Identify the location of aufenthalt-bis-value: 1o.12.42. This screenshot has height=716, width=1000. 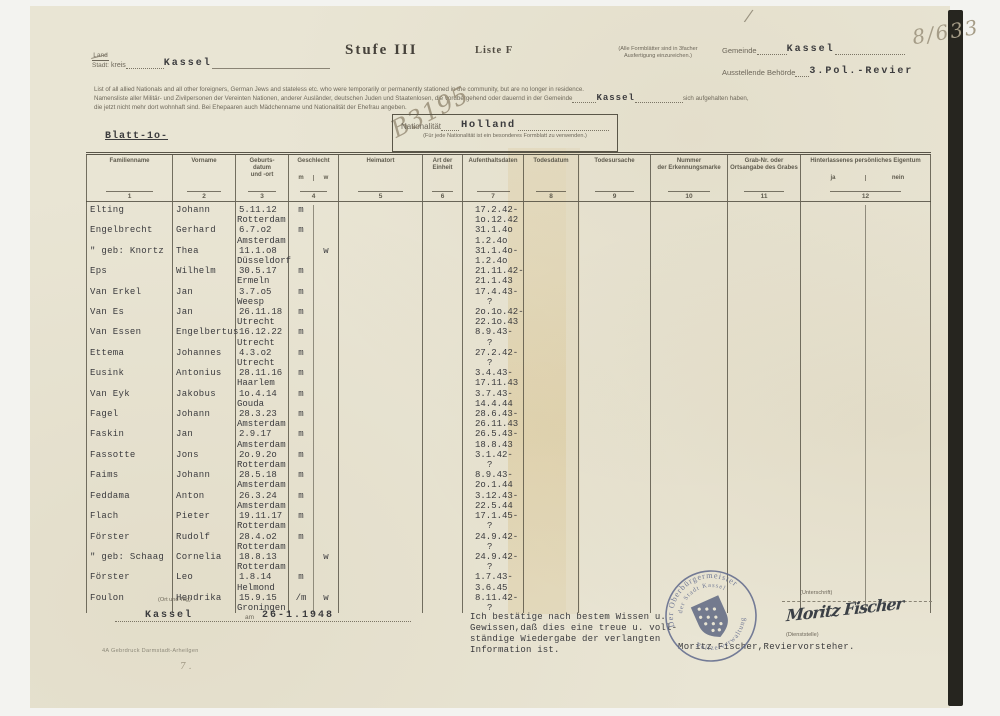
(497, 220).